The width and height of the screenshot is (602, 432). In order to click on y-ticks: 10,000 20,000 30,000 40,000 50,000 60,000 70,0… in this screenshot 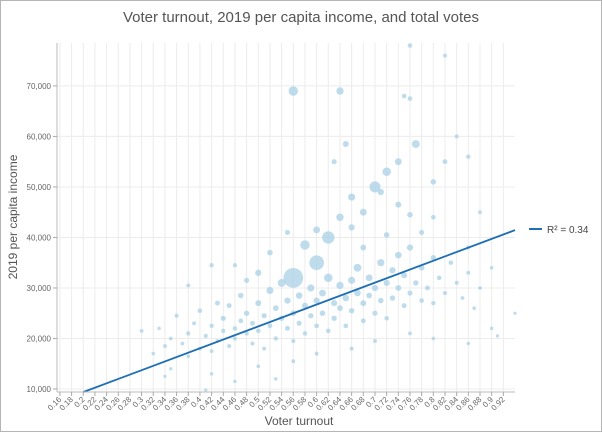, I will do `click(42, 238)`.